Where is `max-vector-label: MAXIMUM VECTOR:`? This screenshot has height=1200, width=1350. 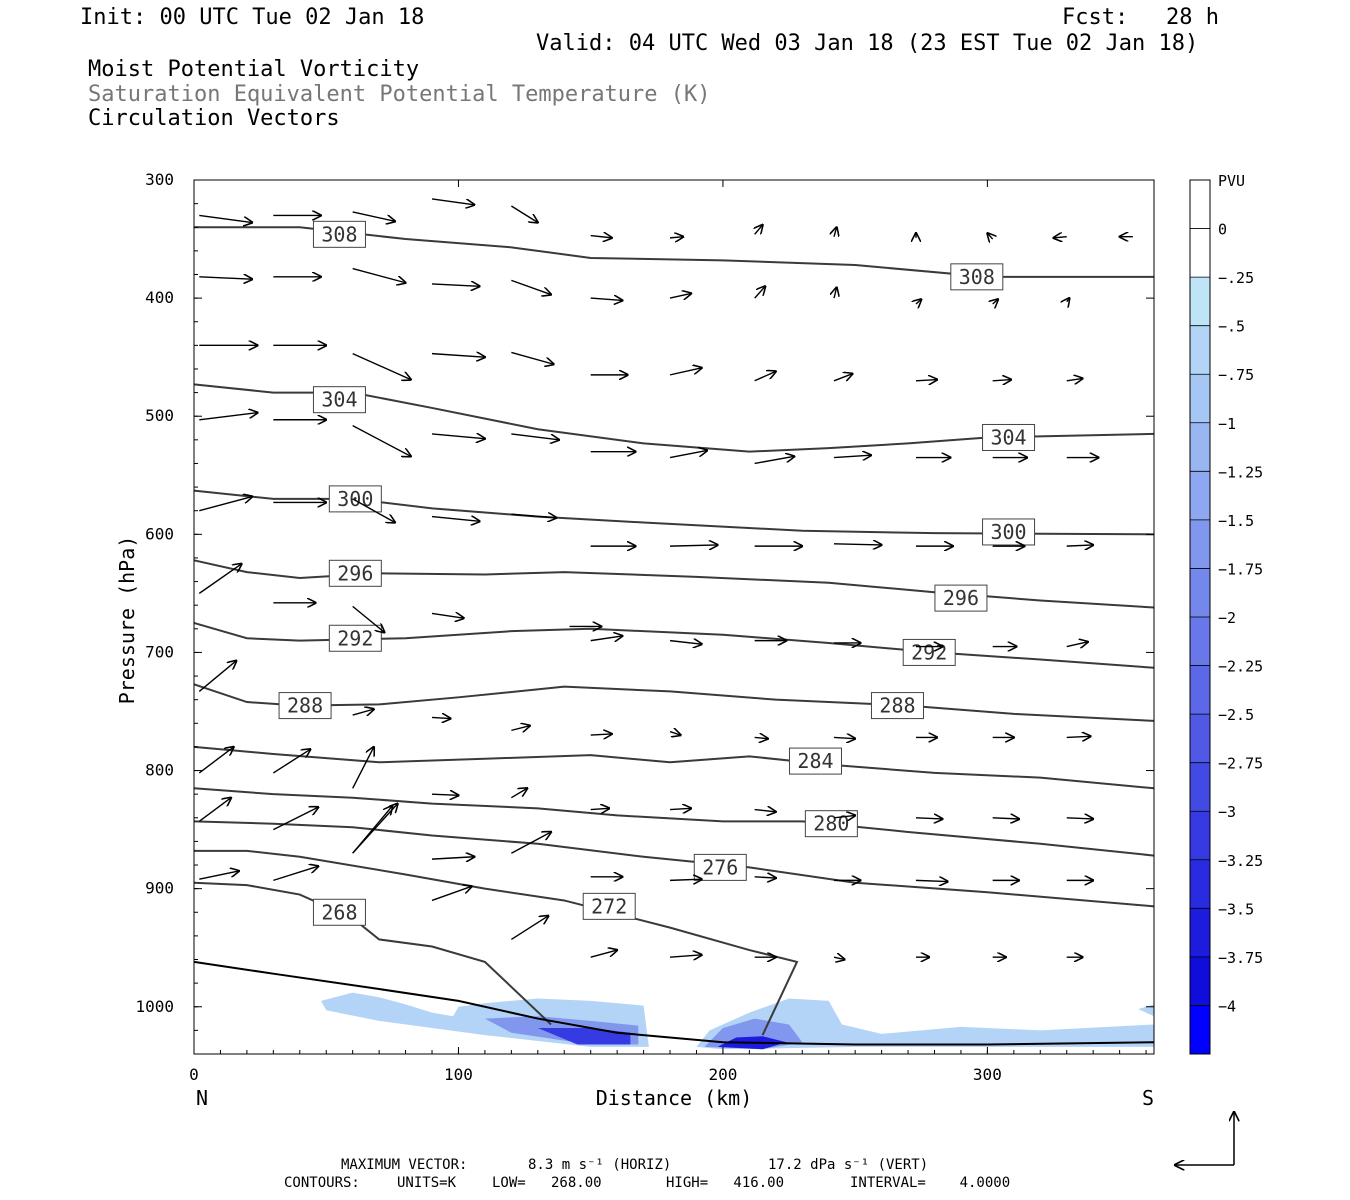
max-vector-label: MAXIMUM VECTOR: is located at coordinates (404, 1165).